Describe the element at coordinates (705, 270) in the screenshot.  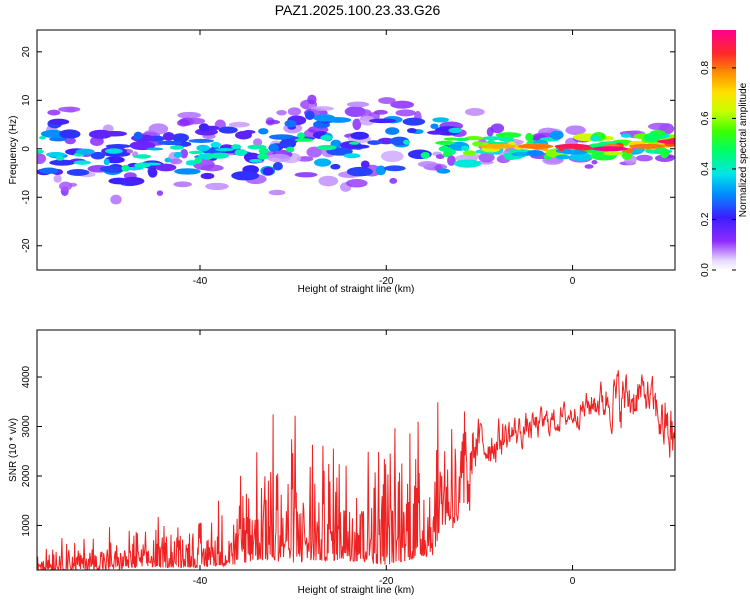
I see `colorbar-tick-label: 0.0` at that location.